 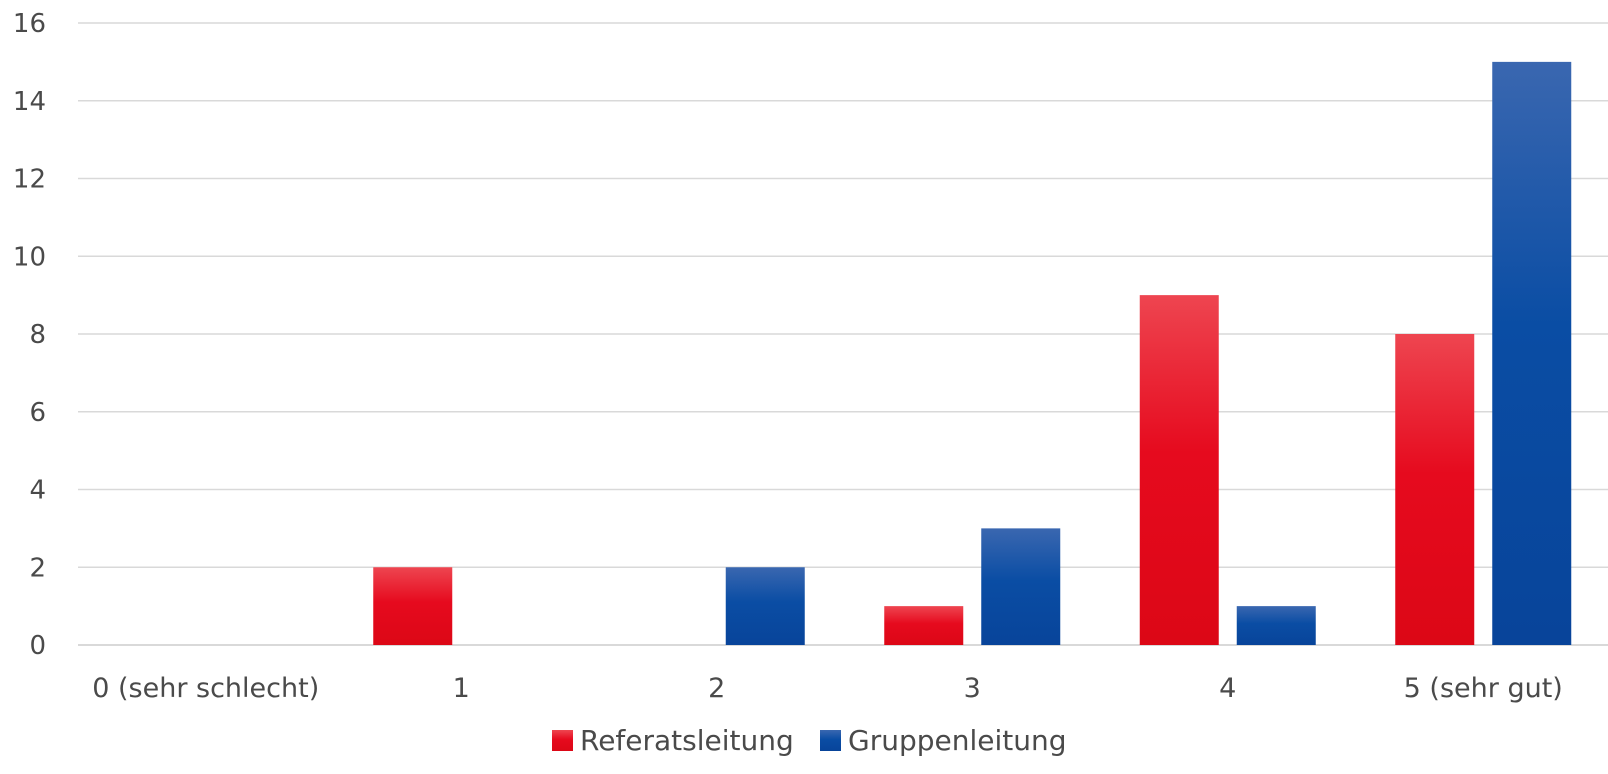 I want to click on legend: Referatsleitung Gruppenleitung, so click(x=809, y=740).